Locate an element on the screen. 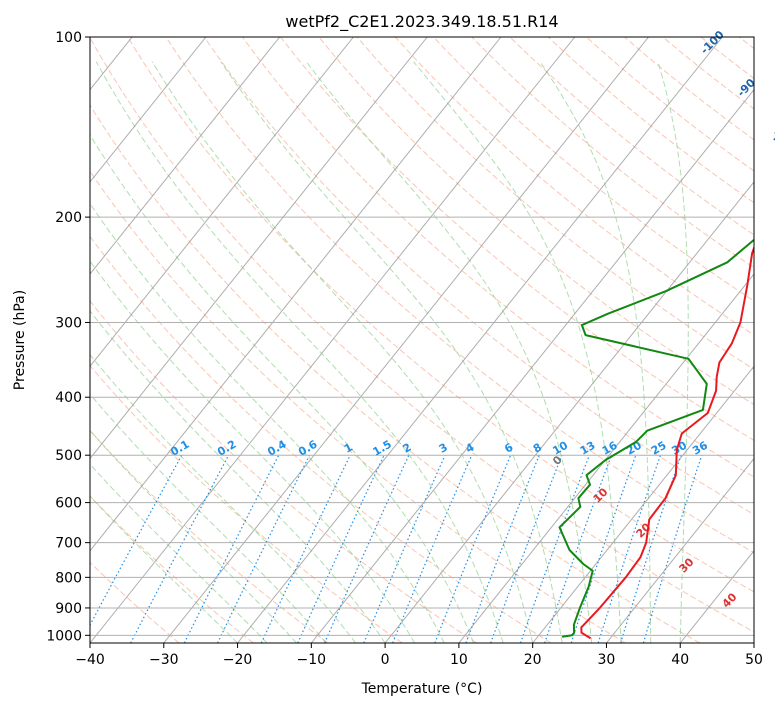 The height and width of the screenshot is (708, 775). x-tick-label: 50 is located at coordinates (754, 660).